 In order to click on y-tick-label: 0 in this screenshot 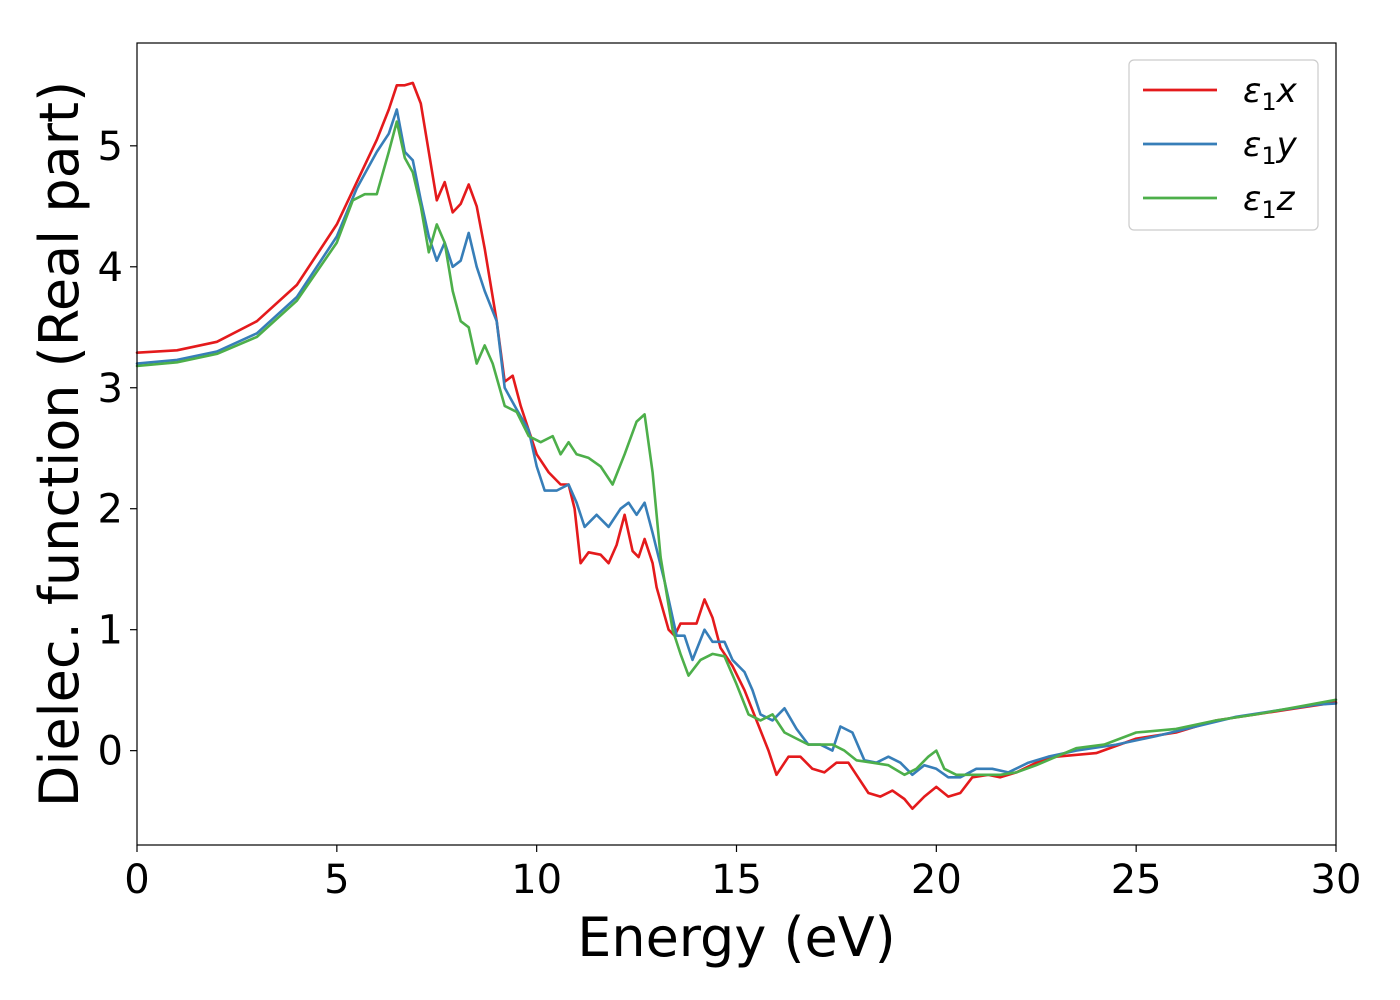, I will do `click(110, 752)`.